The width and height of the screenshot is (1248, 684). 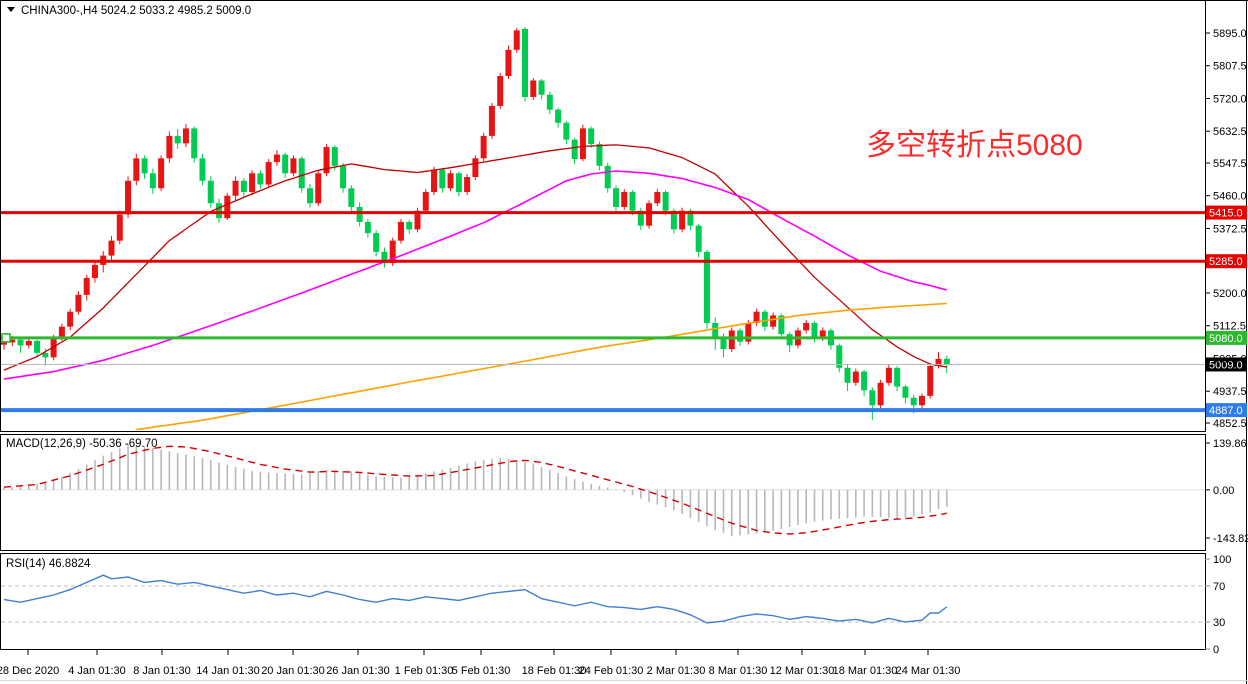 I want to click on annotation-text: 多空转折点5080, so click(x=974, y=145).